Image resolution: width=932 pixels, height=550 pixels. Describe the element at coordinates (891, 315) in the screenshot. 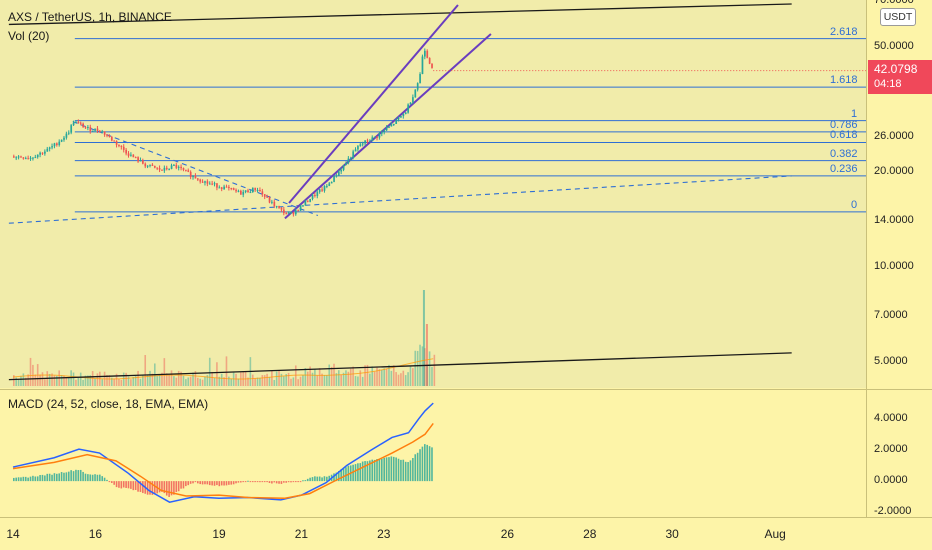

I see `price-axis-tick: 7.0000` at that location.